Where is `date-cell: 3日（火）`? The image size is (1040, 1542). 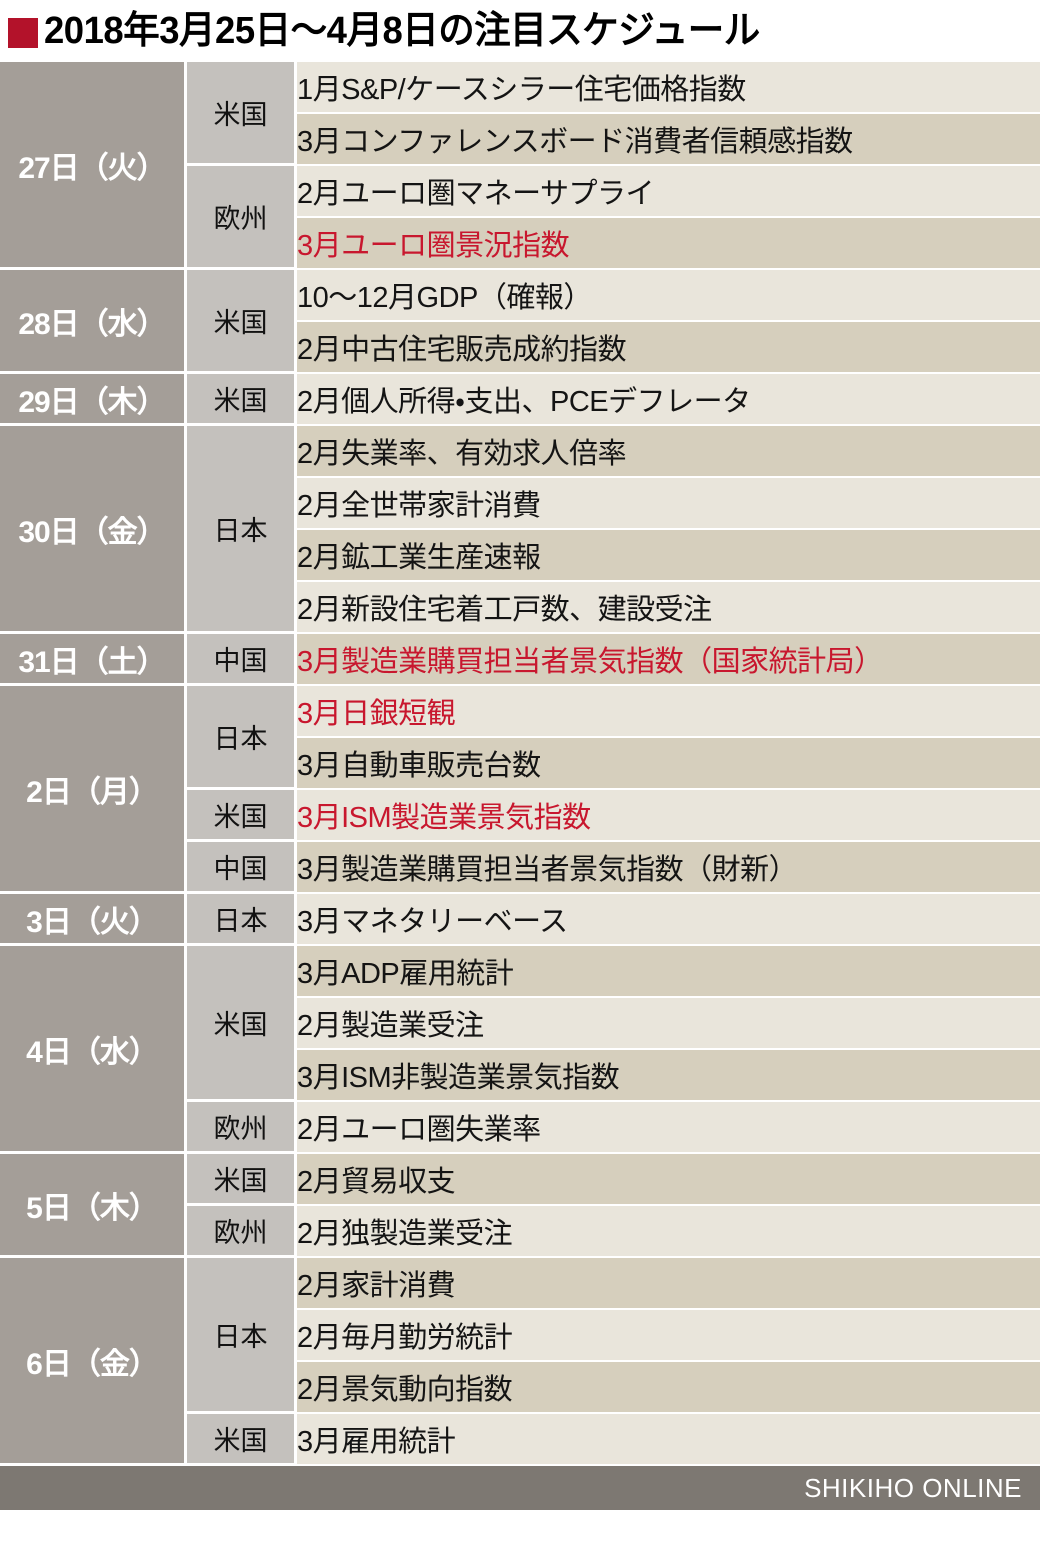
date-cell: 3日（火） is located at coordinates (93, 920).